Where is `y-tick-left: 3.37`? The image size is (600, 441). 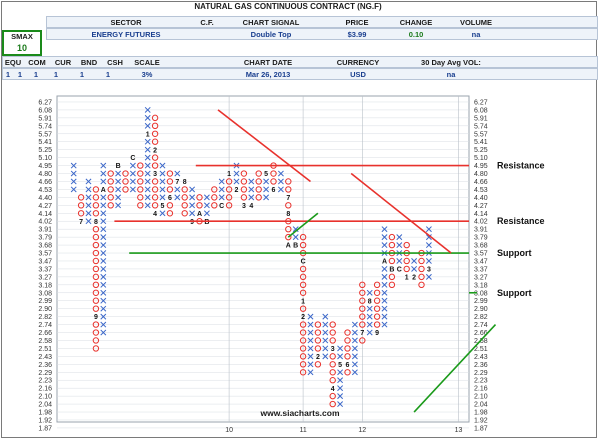
y-tick-left: 3.37 is located at coordinates (45, 269).